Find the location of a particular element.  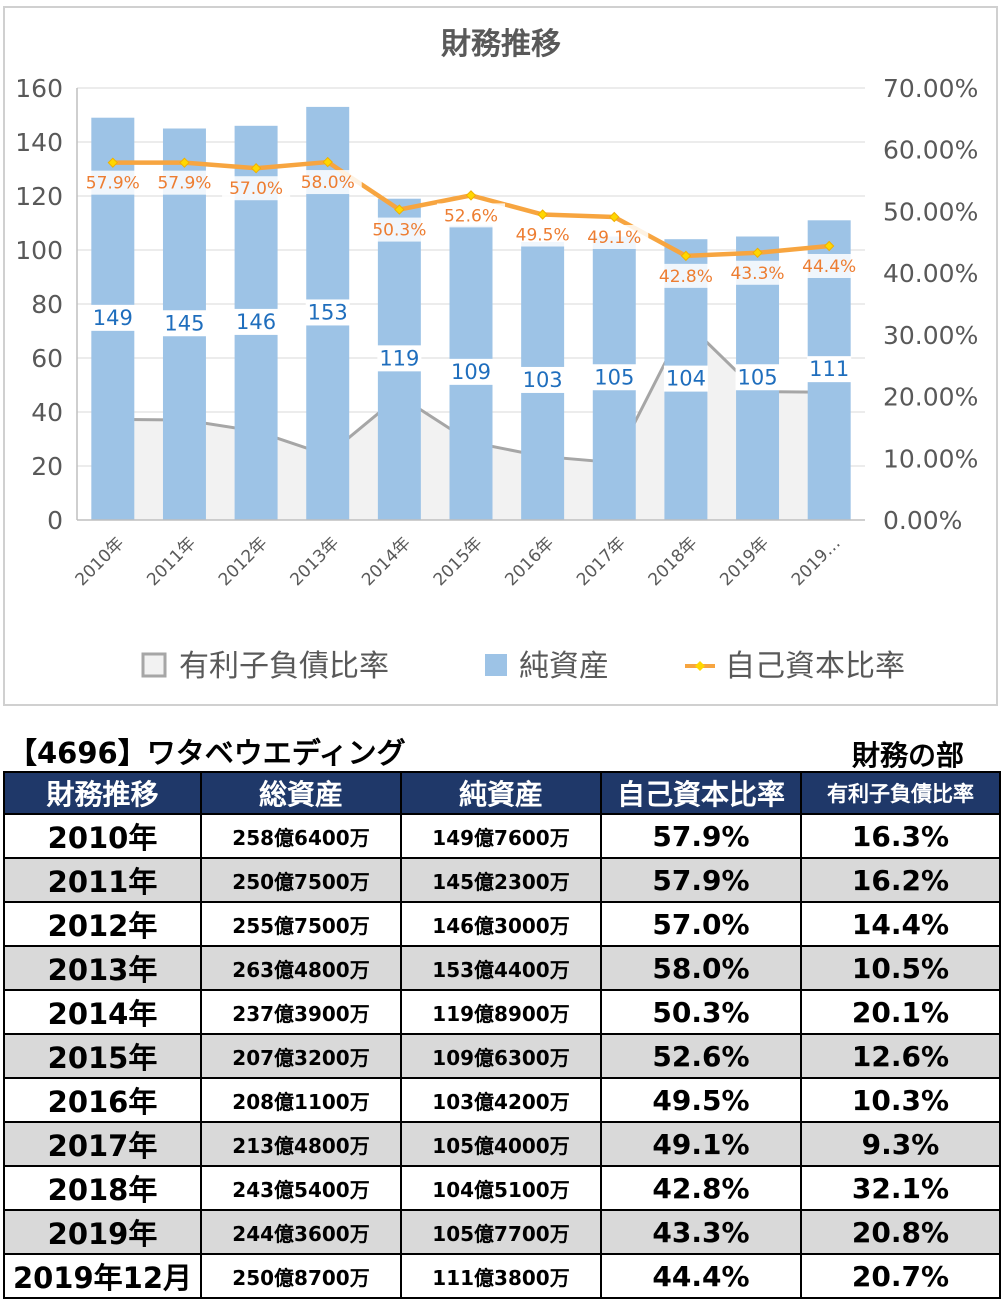

equity-ratio-label: 42.8% is located at coordinates (686, 277).